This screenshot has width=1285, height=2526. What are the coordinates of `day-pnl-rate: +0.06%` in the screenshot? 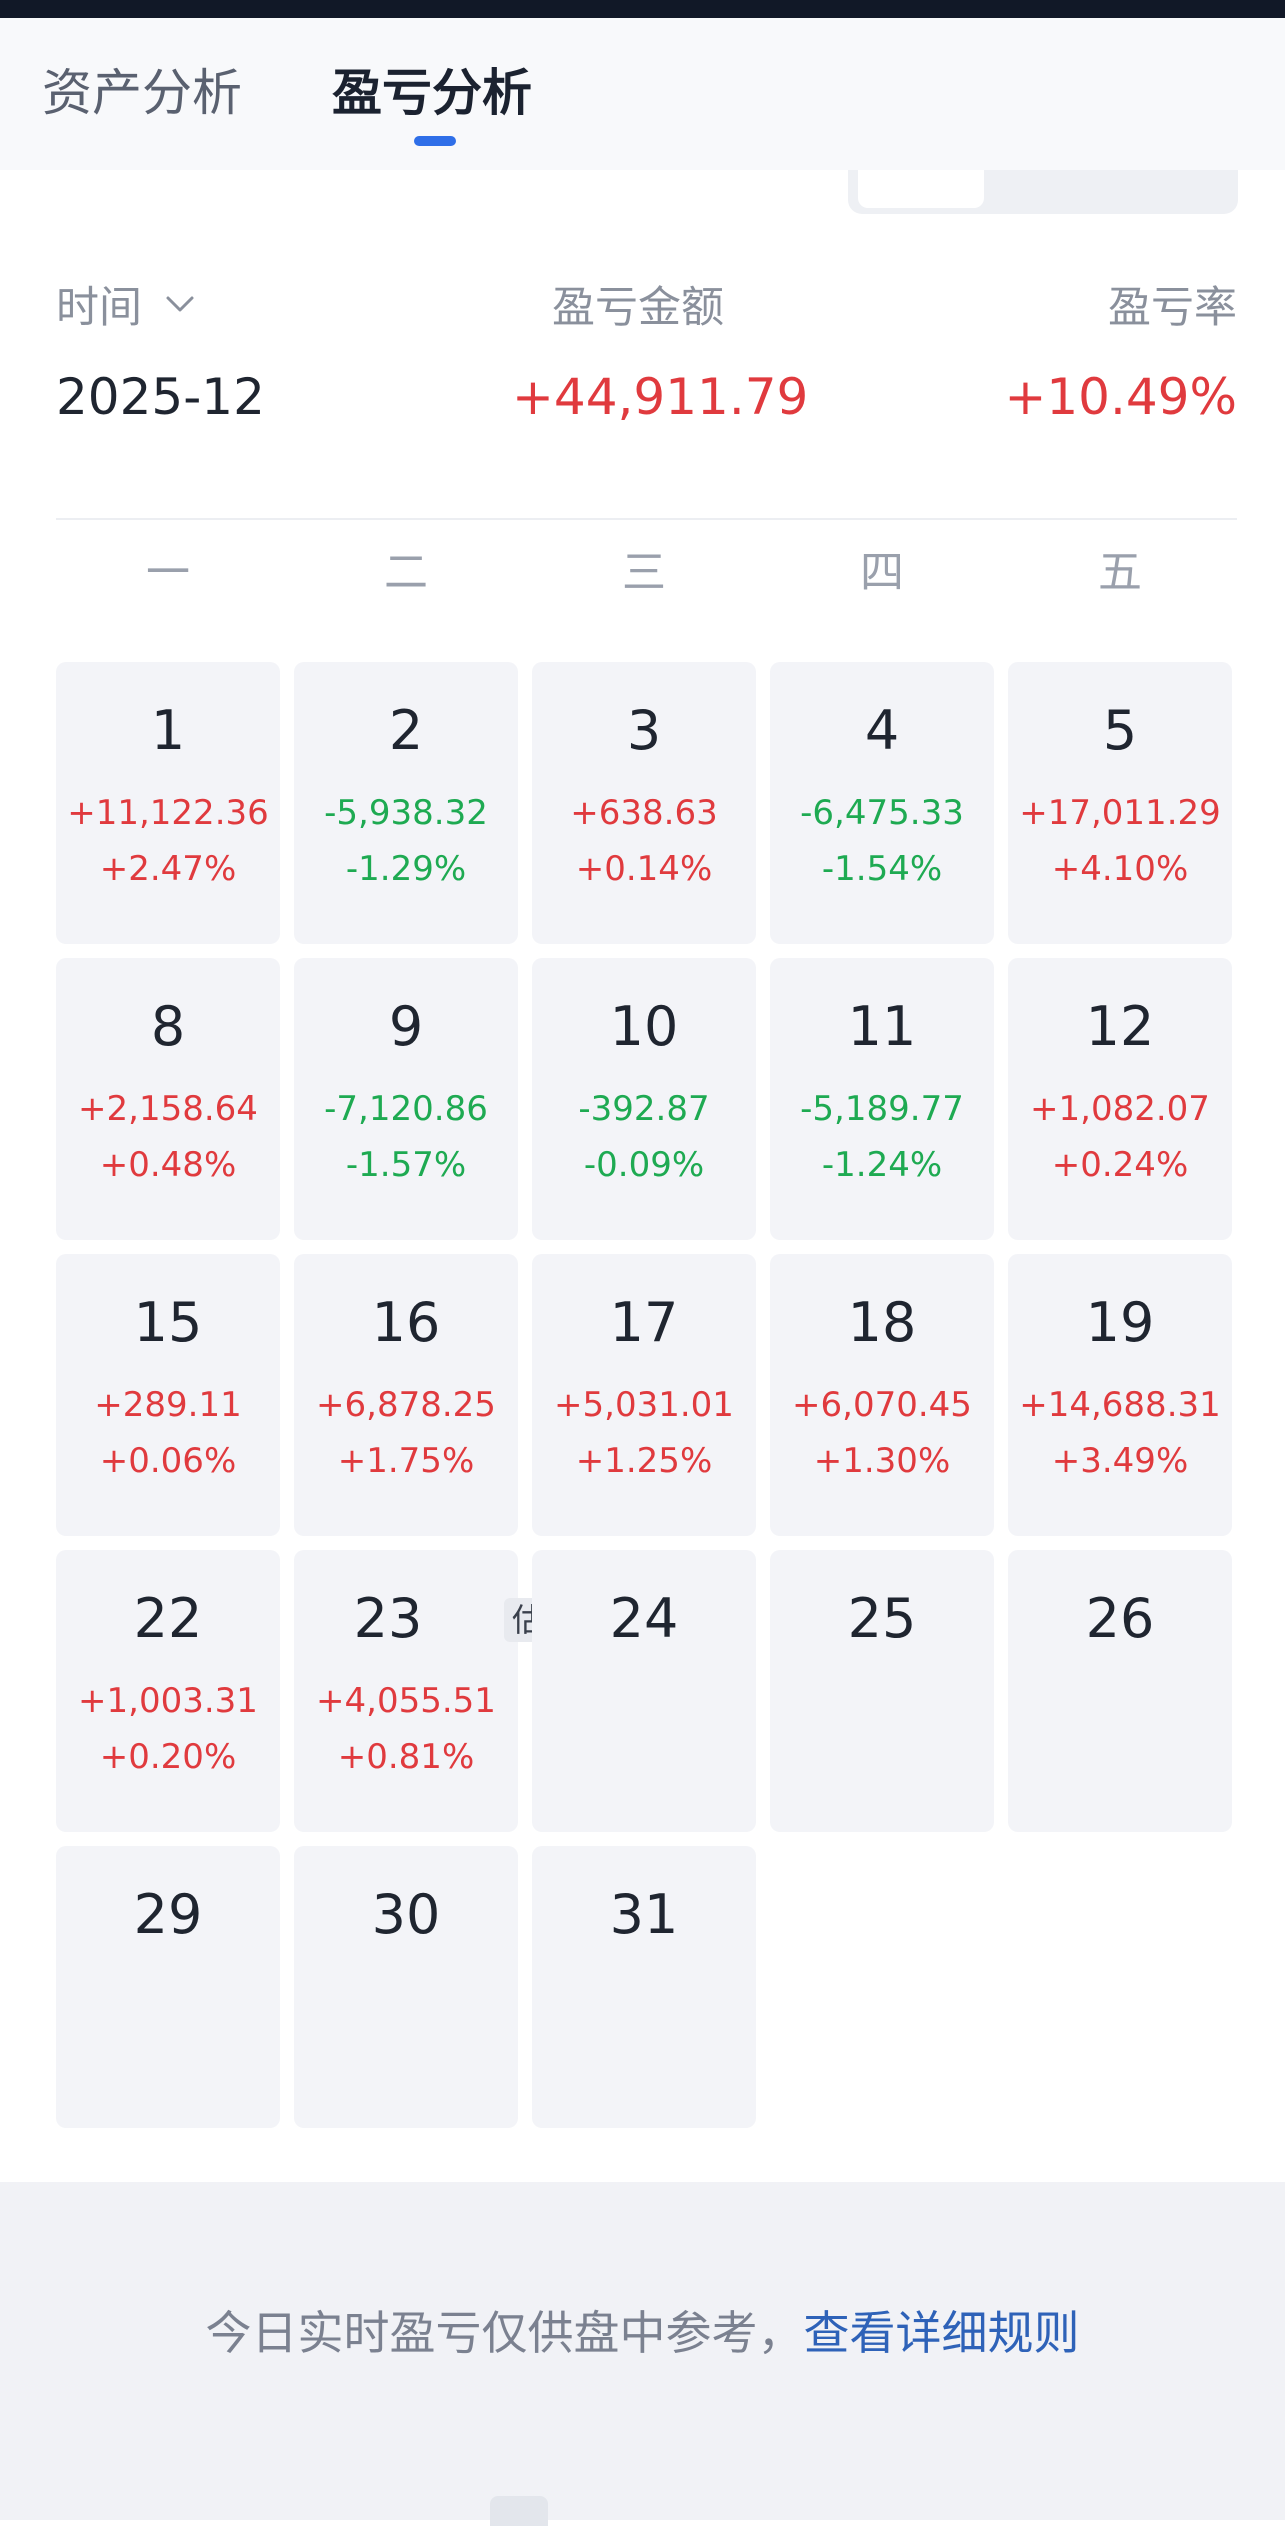 It's located at (168, 1461).